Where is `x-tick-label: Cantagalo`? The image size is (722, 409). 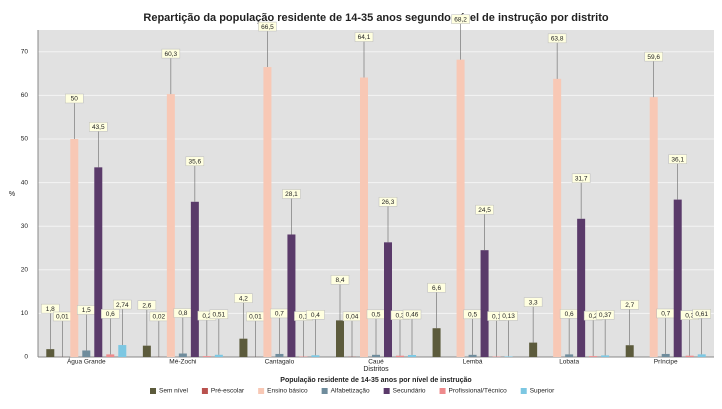
x-tick-label: Cantagalo is located at coordinates (280, 362).